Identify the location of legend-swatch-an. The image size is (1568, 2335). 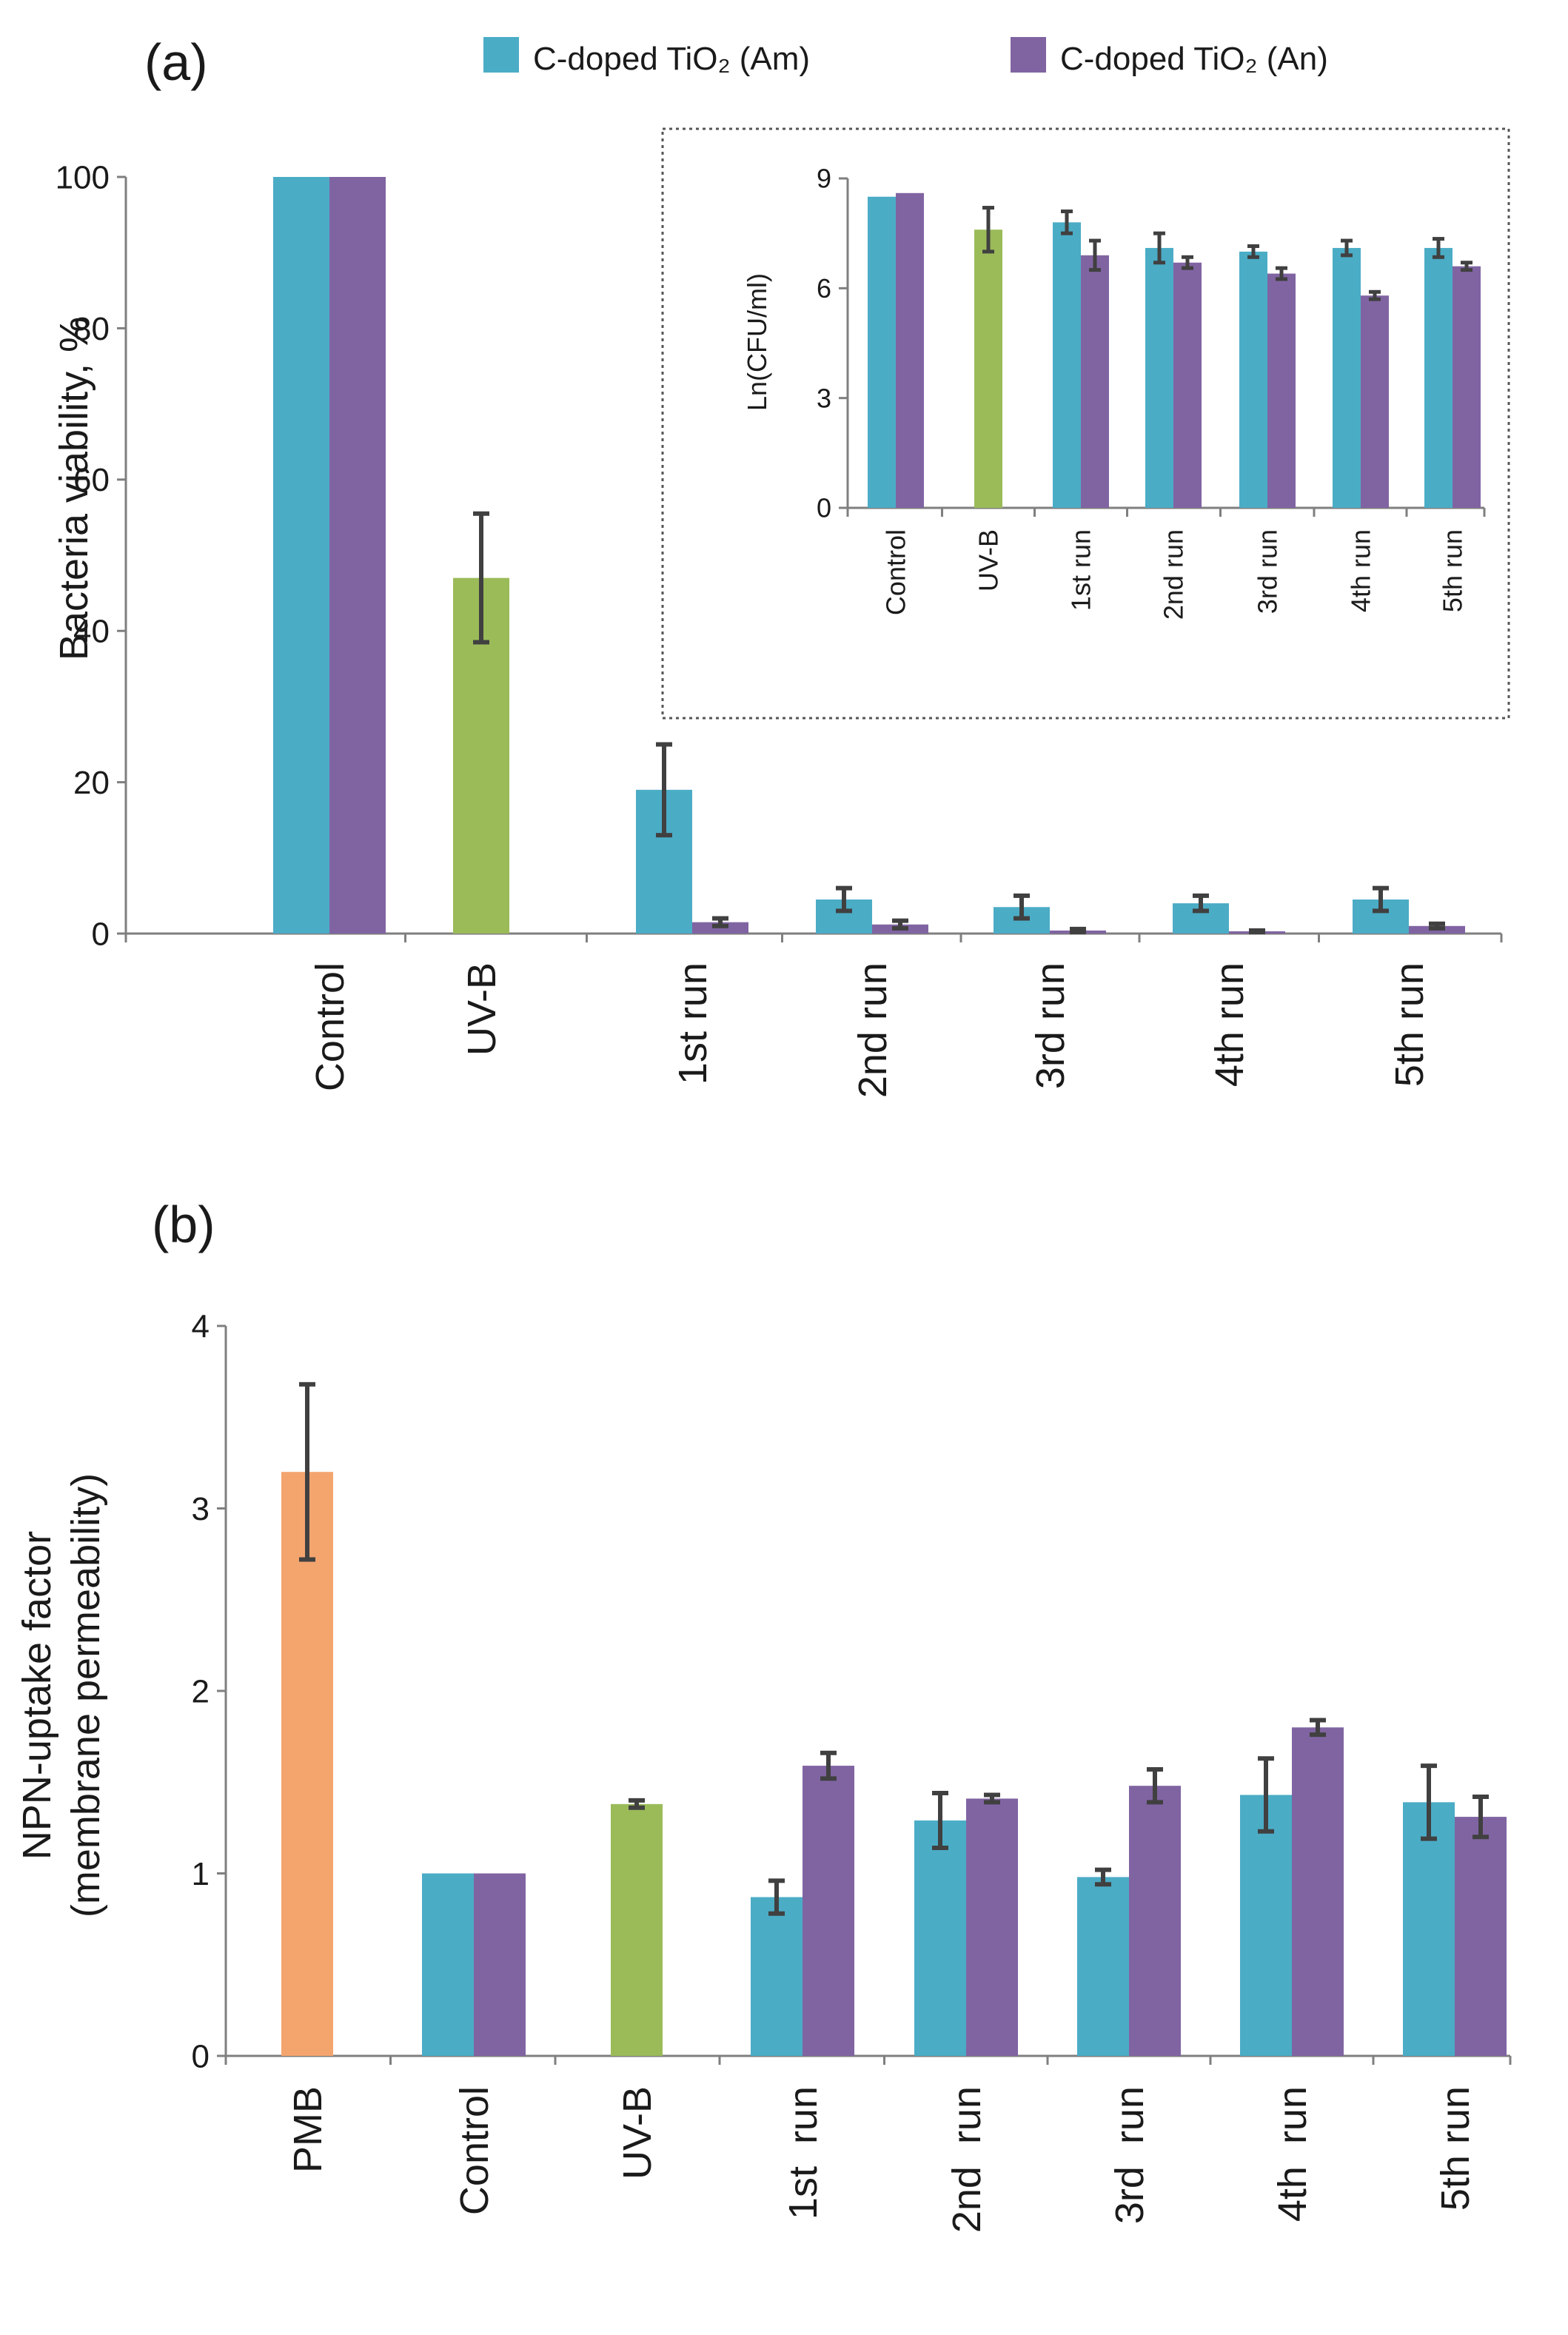
(1028, 55).